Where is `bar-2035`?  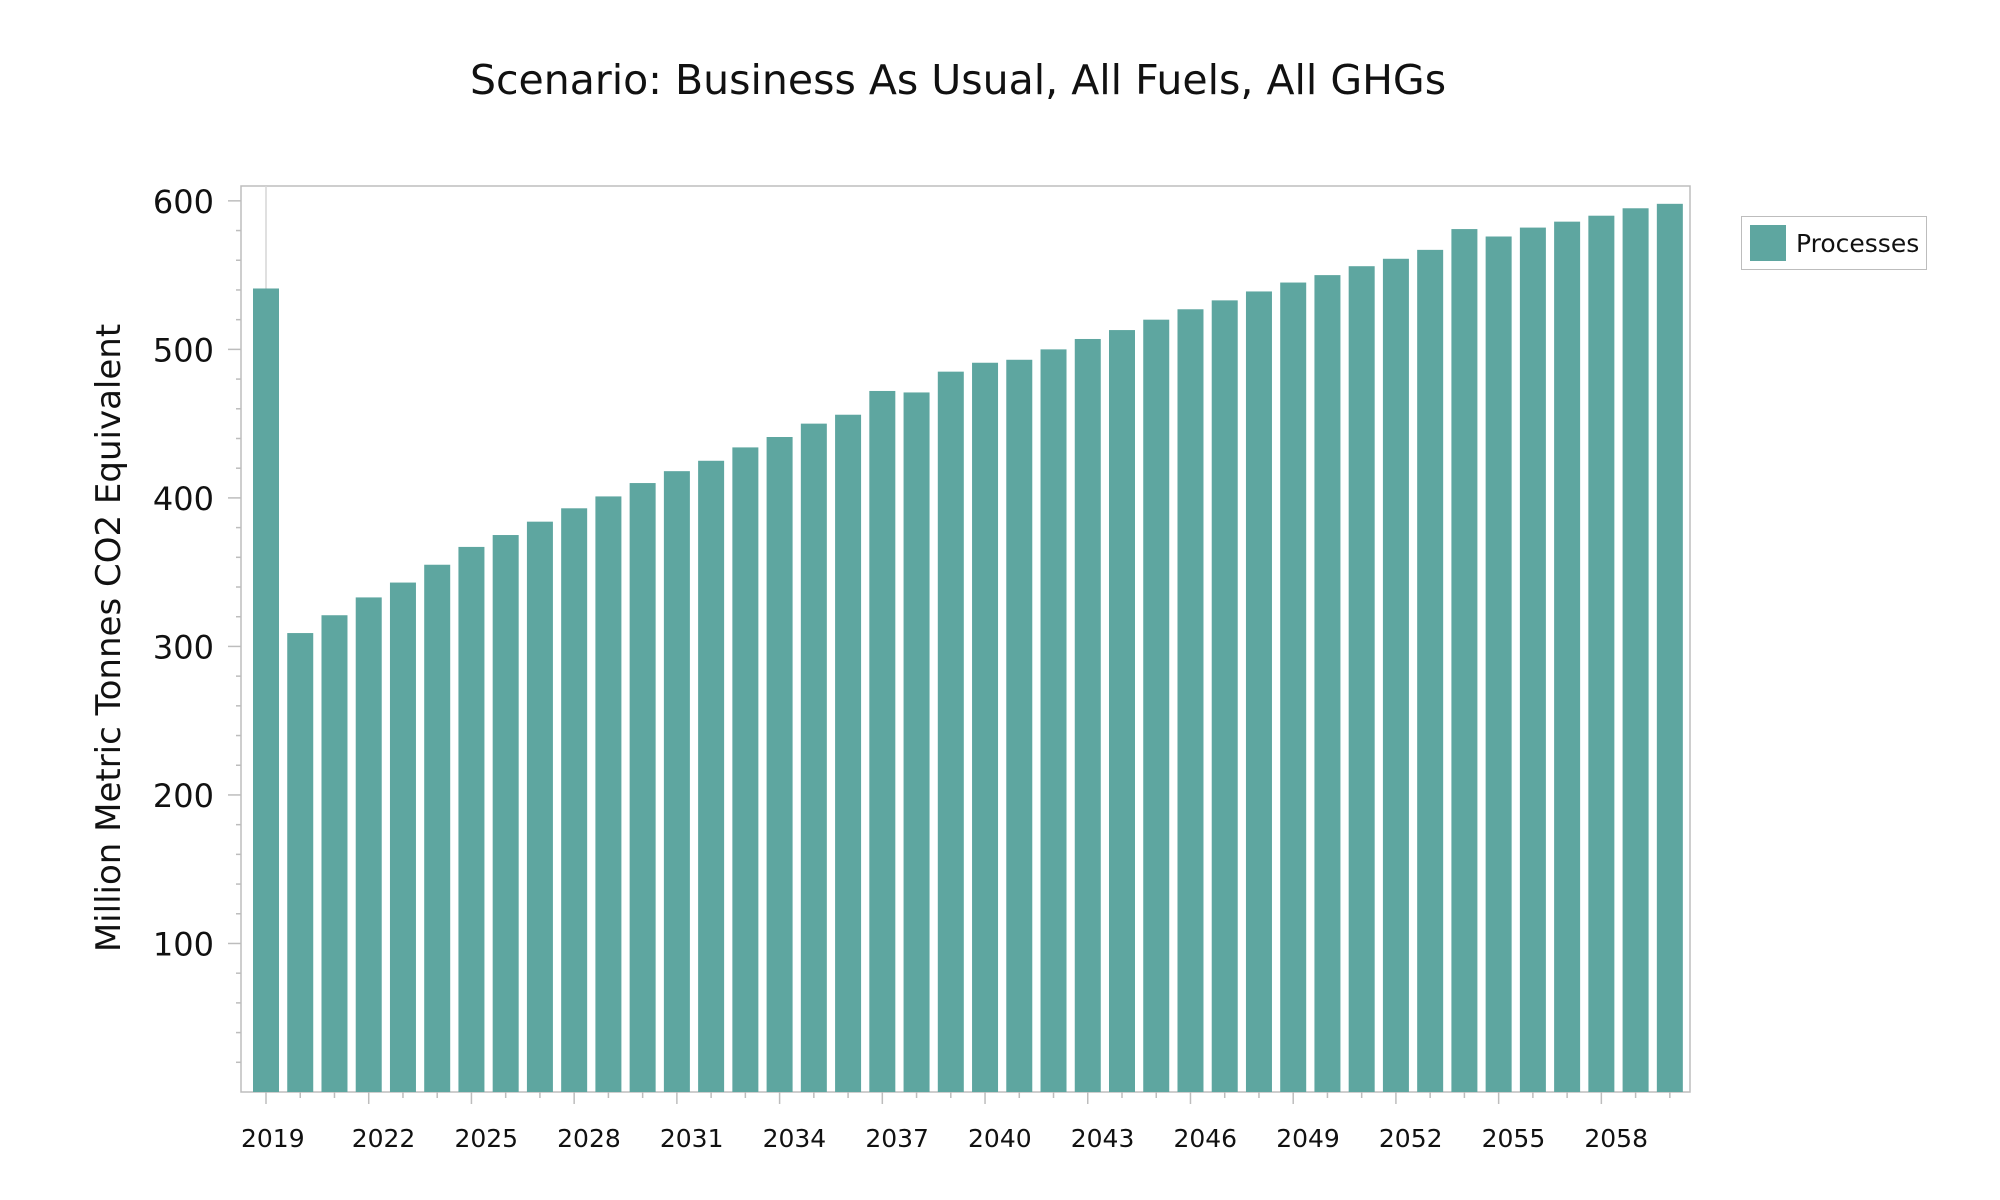
bar-2035 is located at coordinates (813, 757).